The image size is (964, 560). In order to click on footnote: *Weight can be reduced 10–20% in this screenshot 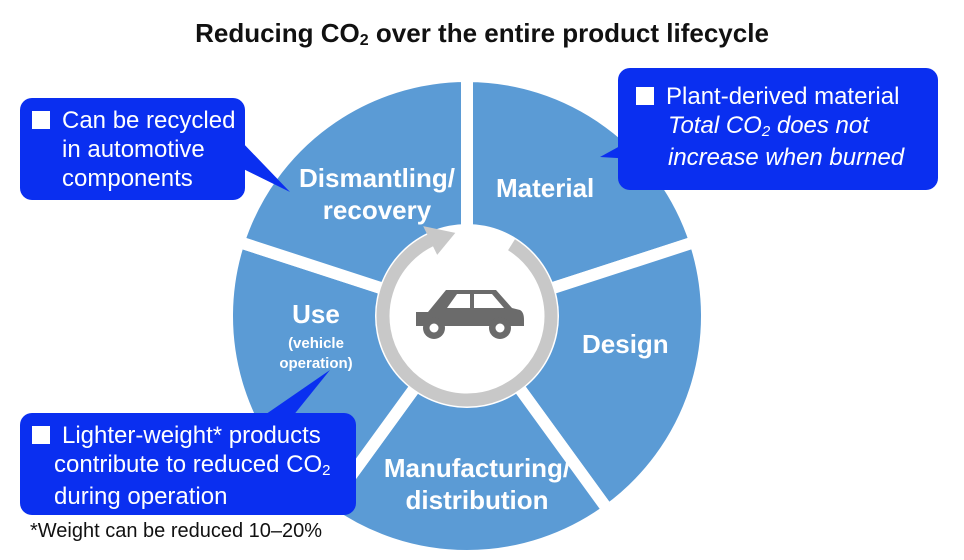, I will do `click(176, 531)`.